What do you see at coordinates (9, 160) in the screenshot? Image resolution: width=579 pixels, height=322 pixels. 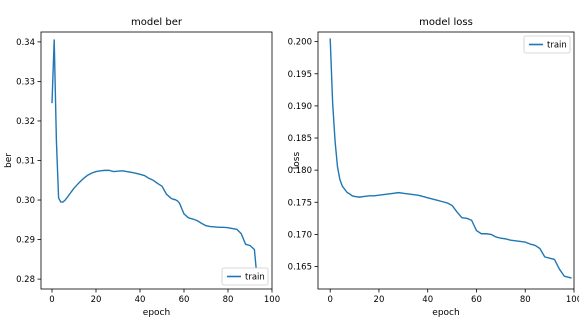 I see `ber-y-axis-label: ber` at bounding box center [9, 160].